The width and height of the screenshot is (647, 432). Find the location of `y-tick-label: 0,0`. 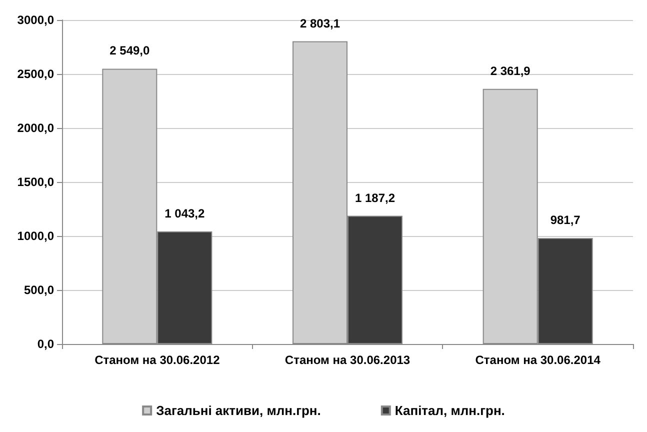

y-tick-label: 0,0 is located at coordinates (45, 344).